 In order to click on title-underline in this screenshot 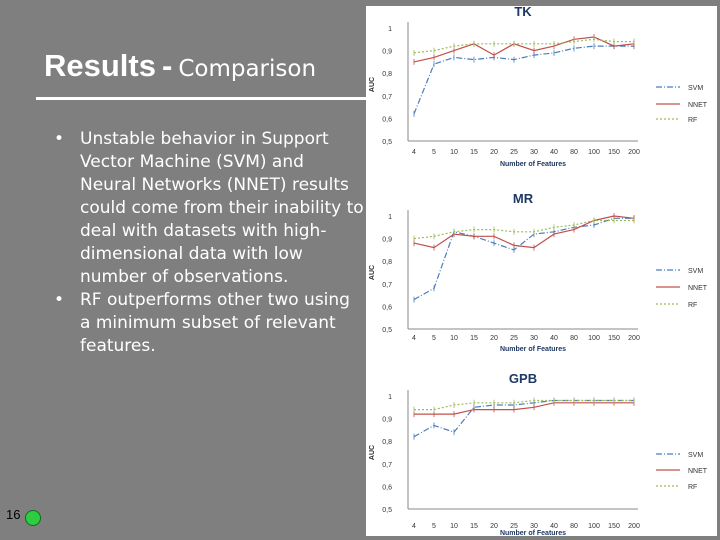, I will do `click(204, 98)`.